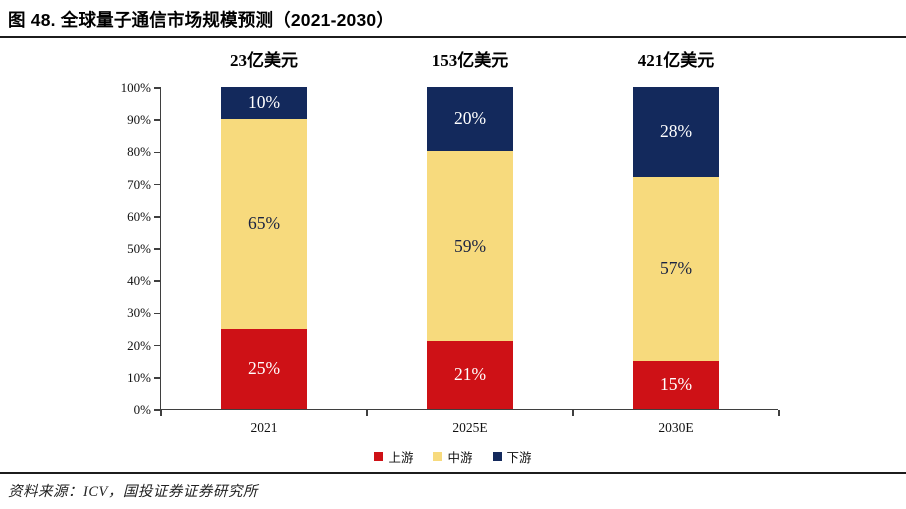  What do you see at coordinates (142, 409) in the screenshot?
I see `y-tick-label: 0%` at bounding box center [142, 409].